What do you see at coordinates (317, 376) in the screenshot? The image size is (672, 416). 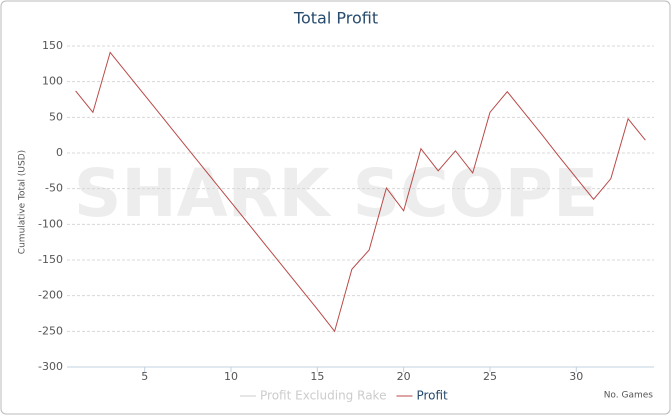 I see `x-tick-label: 15` at bounding box center [317, 376].